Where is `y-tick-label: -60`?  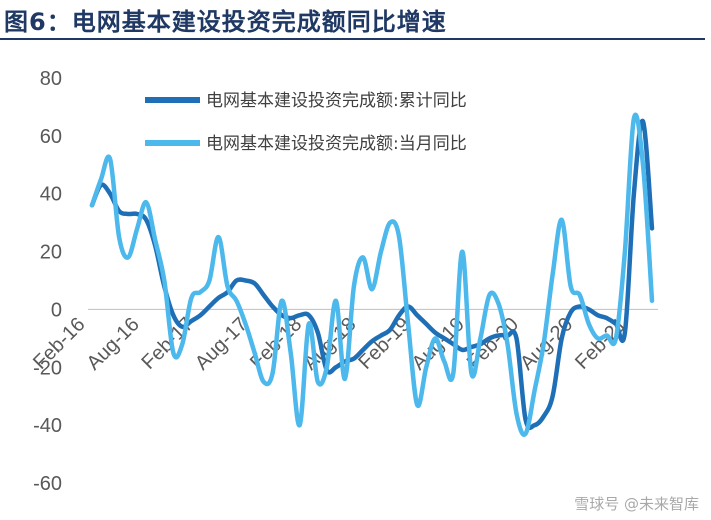 y-tick-label: -60 is located at coordinates (47, 484).